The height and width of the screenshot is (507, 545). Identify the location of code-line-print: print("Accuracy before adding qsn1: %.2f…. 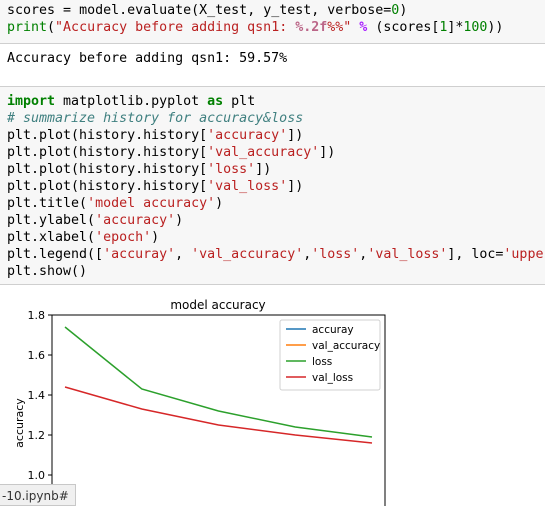
(255, 27).